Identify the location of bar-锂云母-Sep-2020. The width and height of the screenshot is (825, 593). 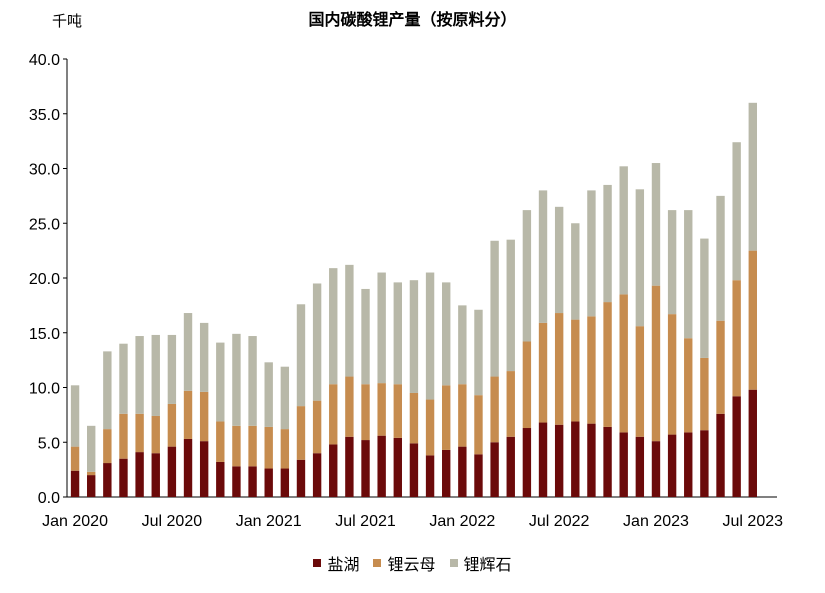
(204, 416).